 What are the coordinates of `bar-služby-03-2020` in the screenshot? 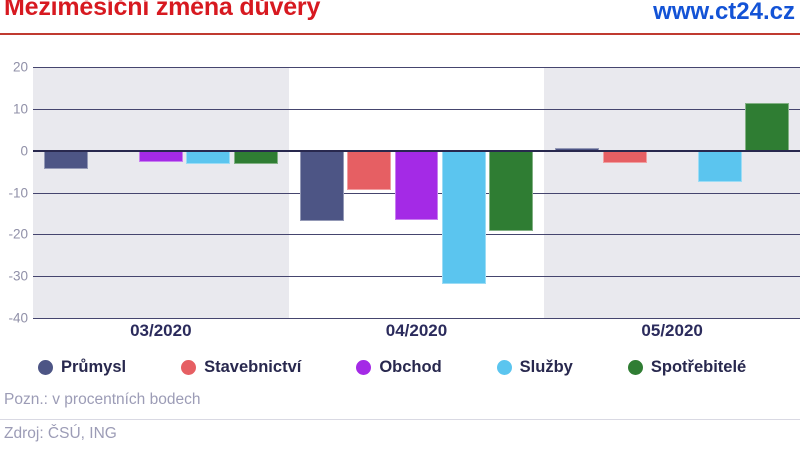 It's located at (208, 157).